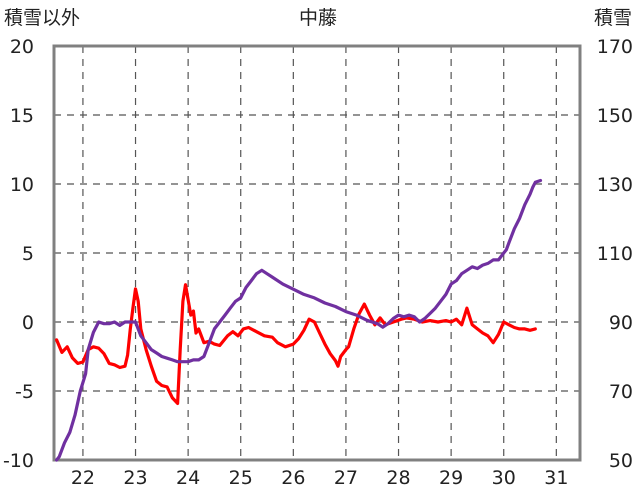  Describe the element at coordinates (398, 478) in the screenshot. I see `x-tick-label: 28` at that location.